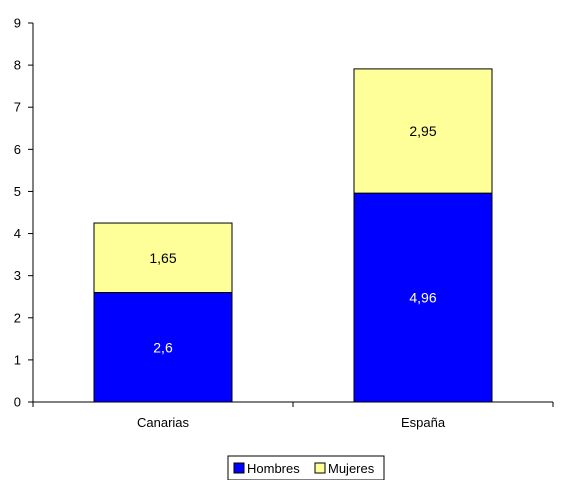 The height and width of the screenshot is (480, 573). What do you see at coordinates (239, 468) in the screenshot?
I see `legend-swatch-hombres` at bounding box center [239, 468].